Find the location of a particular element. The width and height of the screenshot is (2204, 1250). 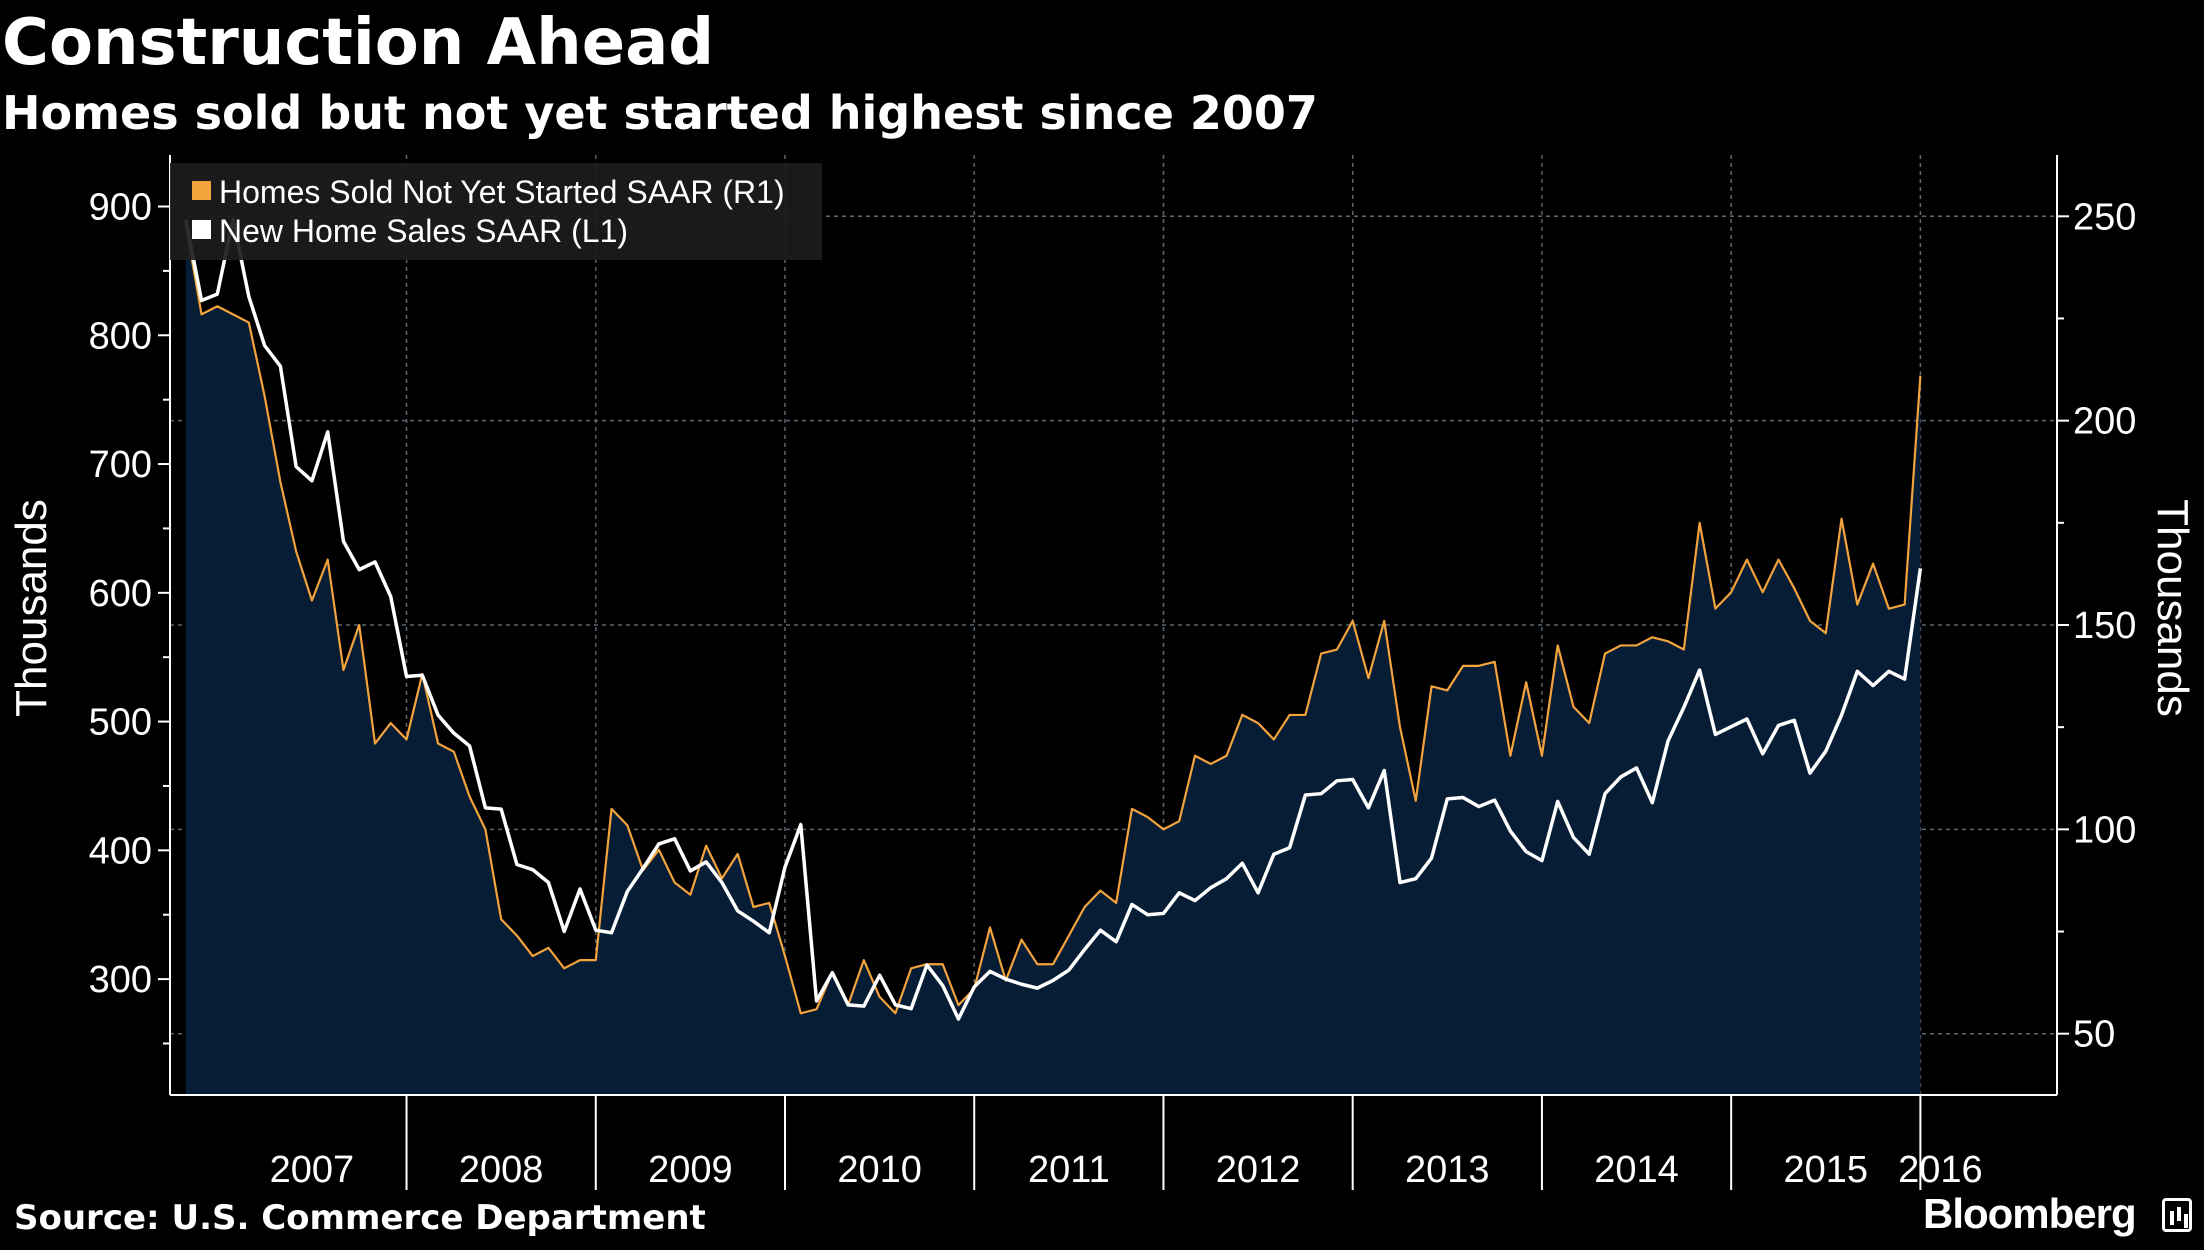

right-tick-label: 100 is located at coordinates (2104, 830).